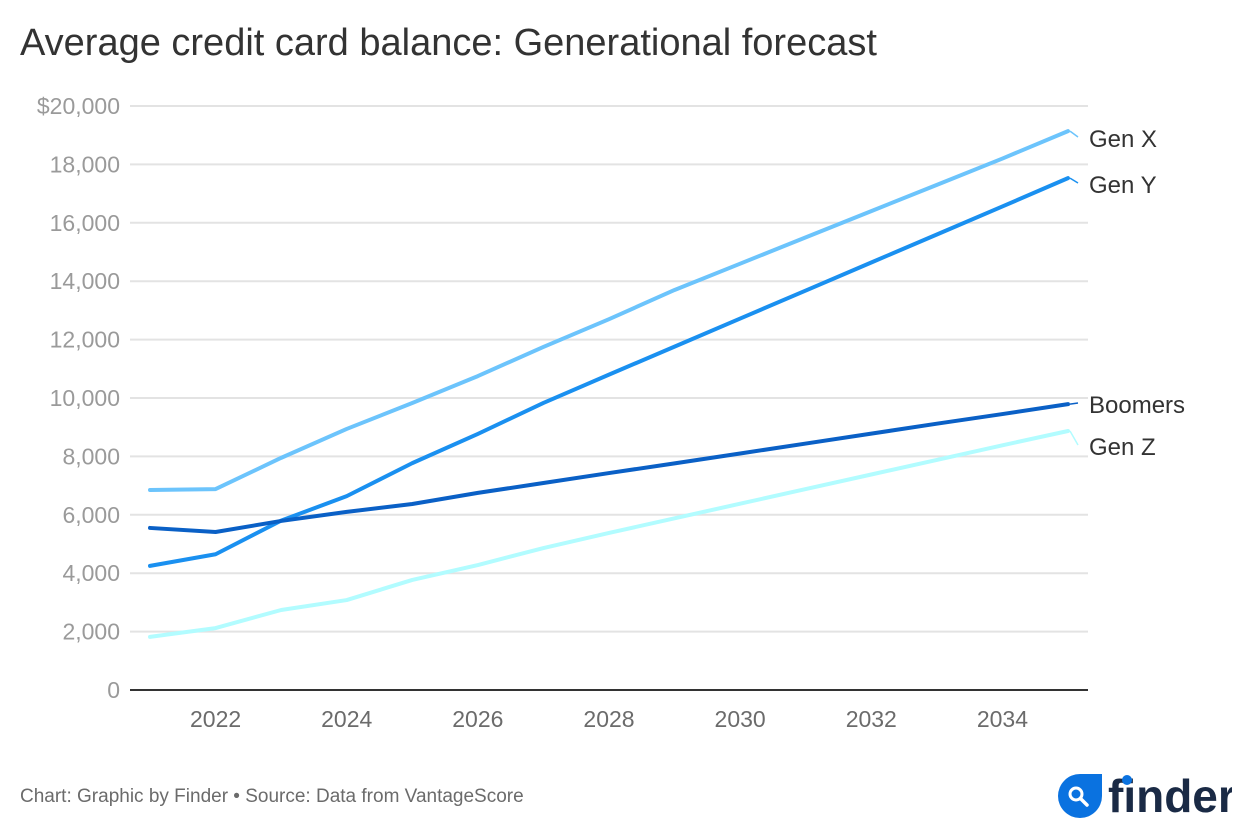 This screenshot has height=840, width=1240. I want to click on finder-logo: finder, so click(1145, 796).